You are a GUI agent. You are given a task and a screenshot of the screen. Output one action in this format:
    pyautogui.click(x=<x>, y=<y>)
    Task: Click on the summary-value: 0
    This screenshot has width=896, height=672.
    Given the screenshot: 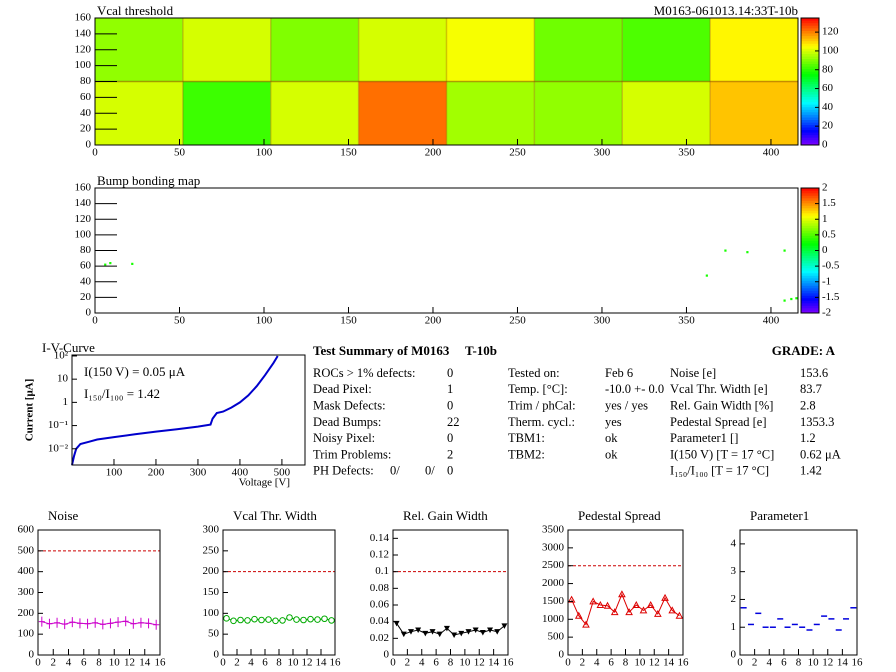 What is the action you would take?
    pyautogui.click(x=450, y=405)
    